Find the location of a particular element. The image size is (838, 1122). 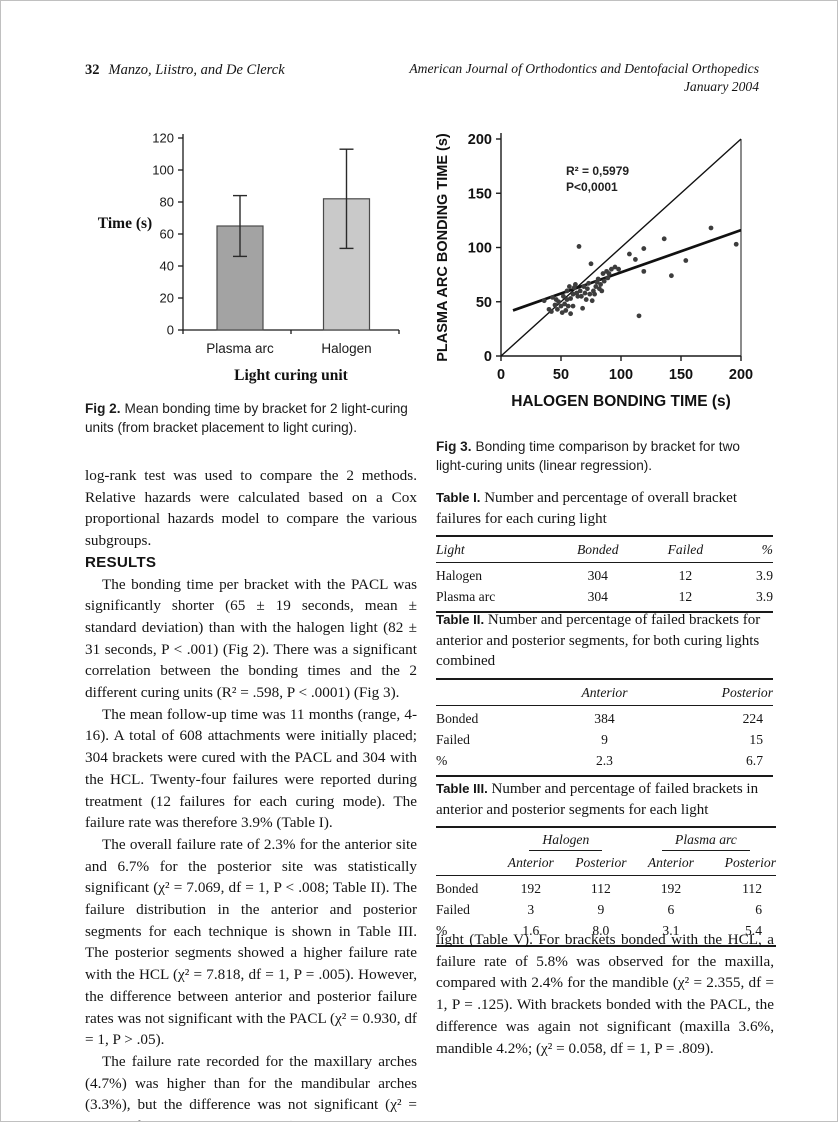

fig3-caption-label: Fig 3. is located at coordinates (454, 446).